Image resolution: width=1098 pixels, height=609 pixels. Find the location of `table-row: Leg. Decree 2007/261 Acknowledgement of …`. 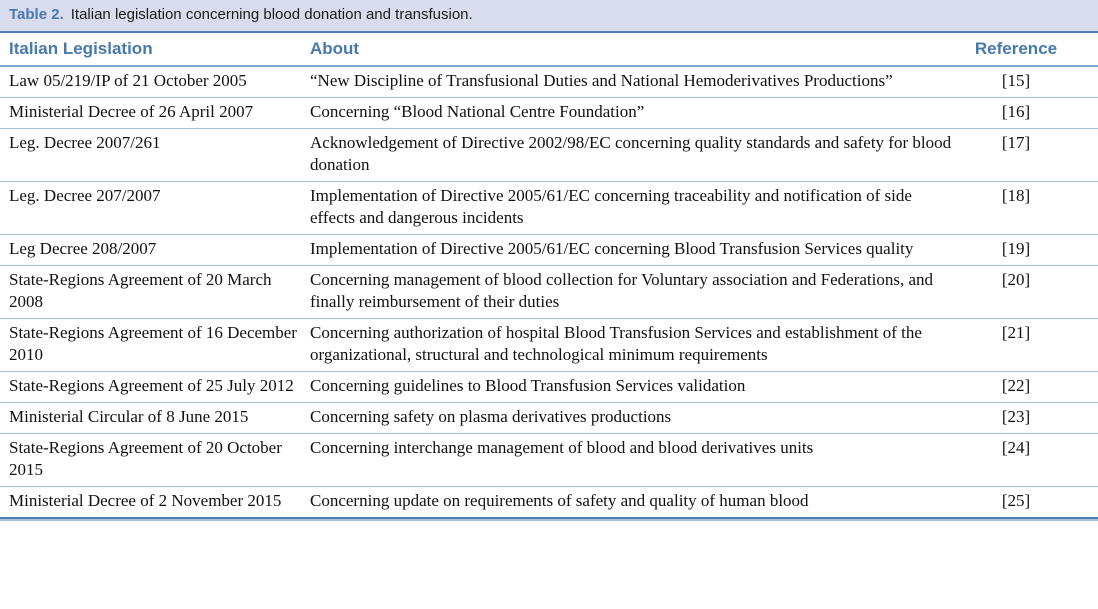

table-row: Leg. Decree 2007/261 Acknowledgement of … is located at coordinates (549, 155).